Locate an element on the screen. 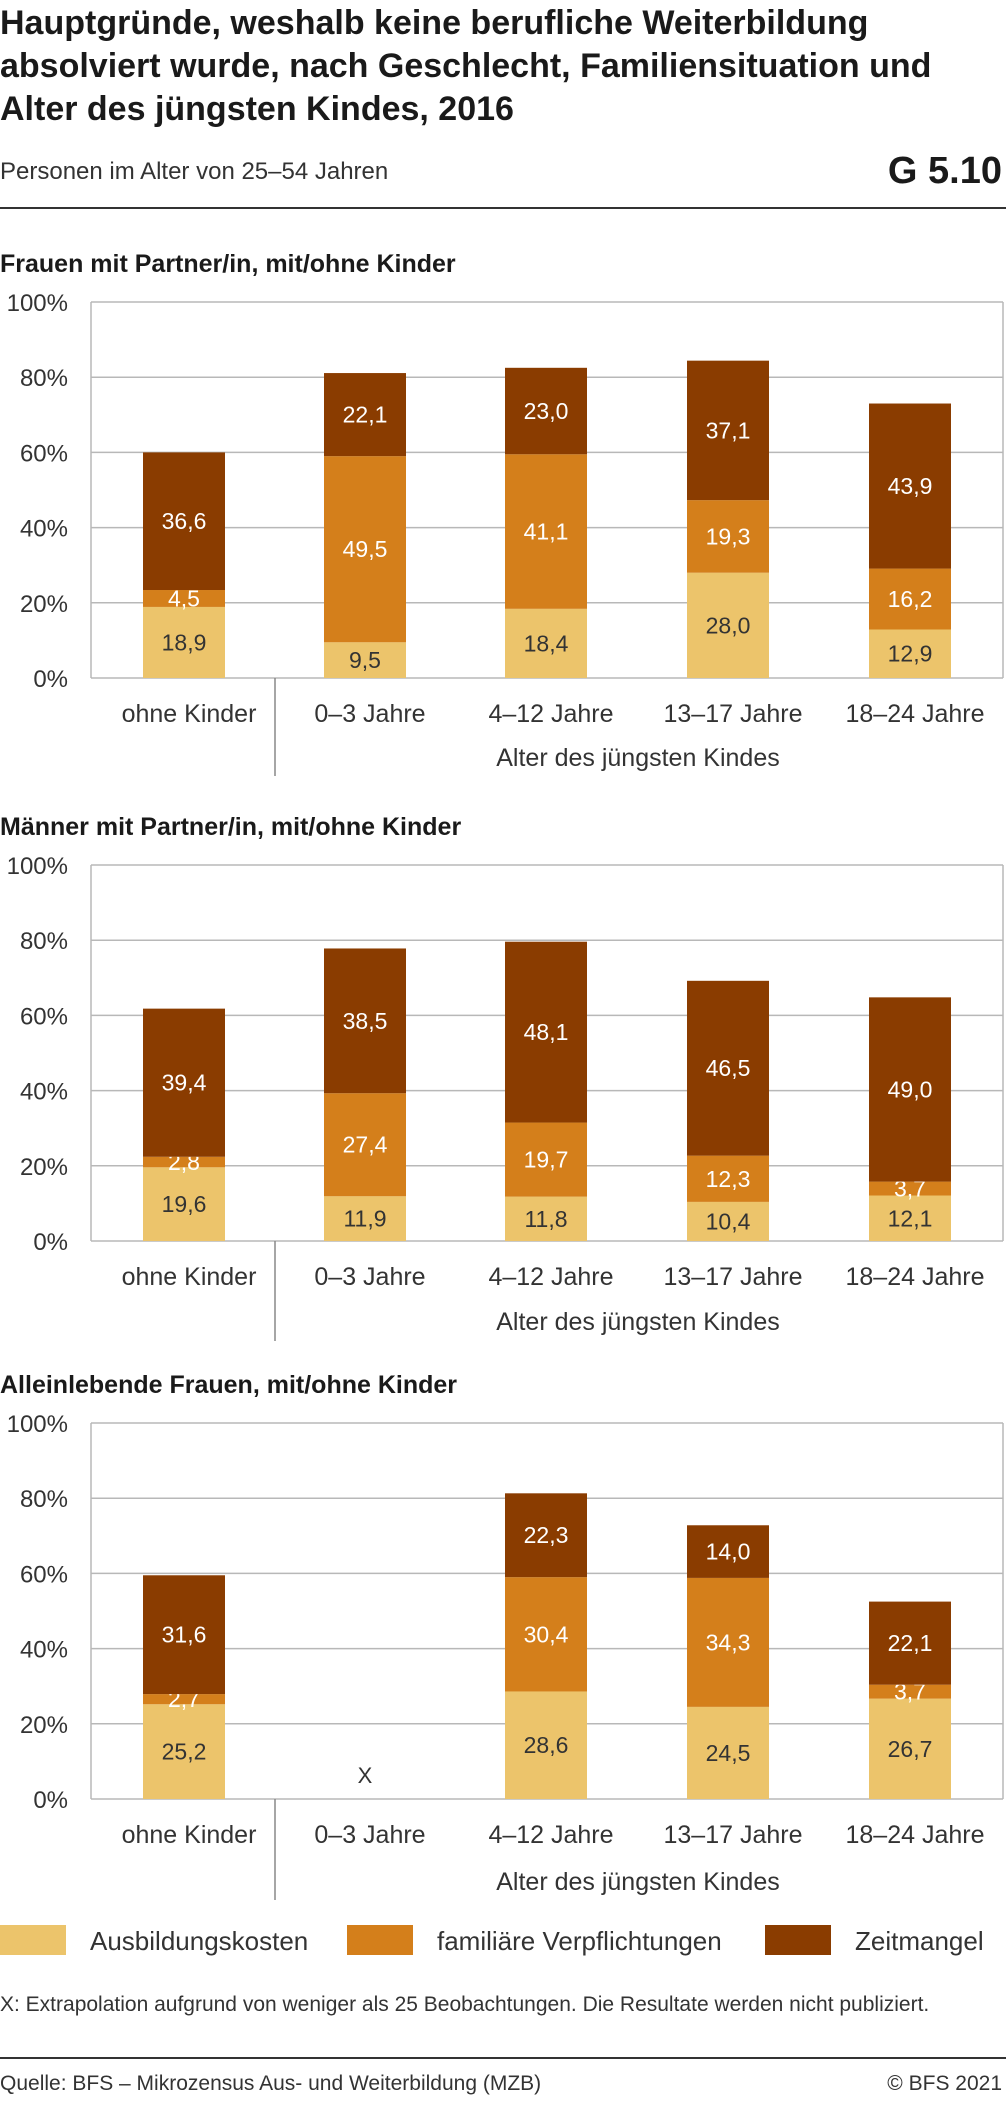  data-label: 11,9 is located at coordinates (364, 1219).